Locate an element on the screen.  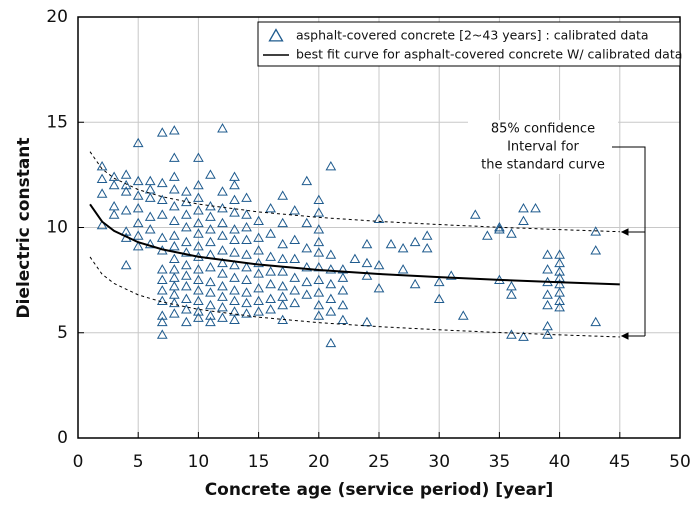
x-tick-label: 25 is located at coordinates (379, 462).